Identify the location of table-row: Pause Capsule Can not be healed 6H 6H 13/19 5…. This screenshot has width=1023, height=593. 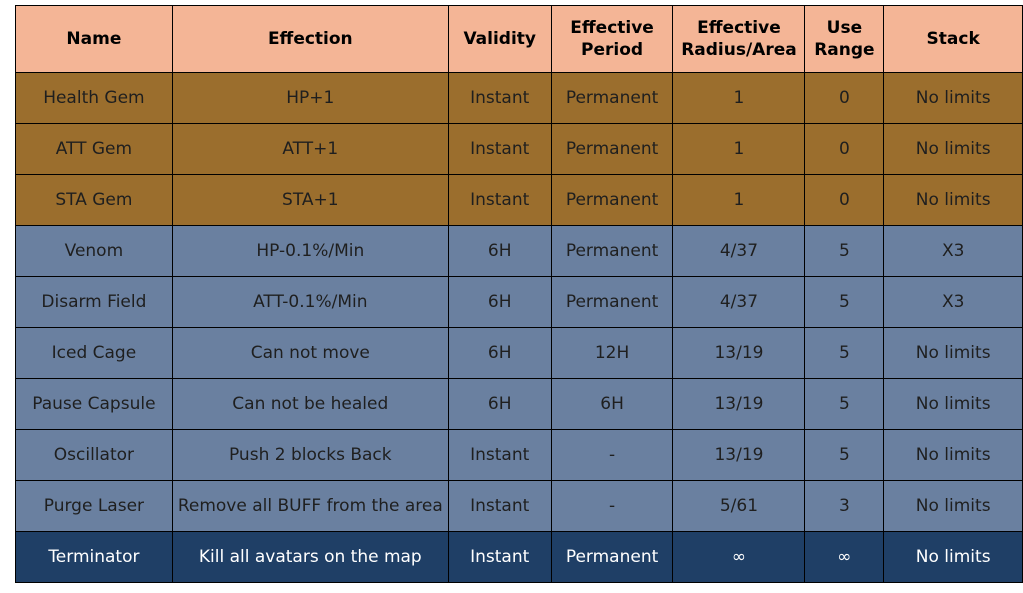
(519, 404).